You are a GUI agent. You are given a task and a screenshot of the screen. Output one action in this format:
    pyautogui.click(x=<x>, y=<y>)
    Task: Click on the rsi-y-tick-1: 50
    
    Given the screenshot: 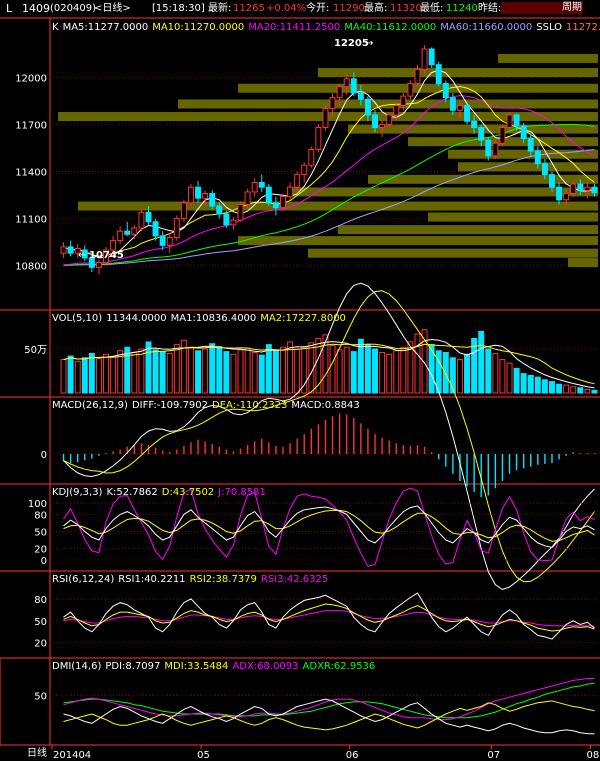 What is the action you would take?
    pyautogui.click(x=40, y=622)
    